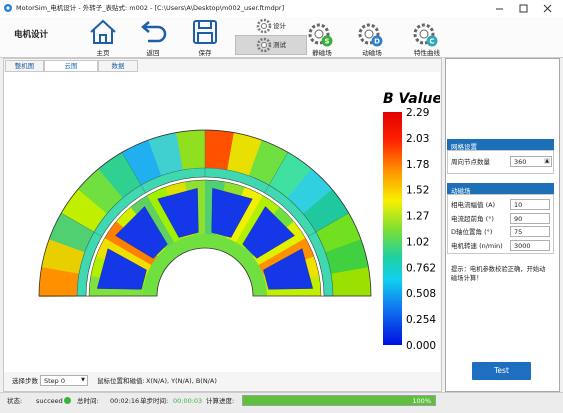 This screenshot has width=563, height=413. I want to click on mouse-value: X(N/A), Y(N/A), B(N/A), so click(181, 381).